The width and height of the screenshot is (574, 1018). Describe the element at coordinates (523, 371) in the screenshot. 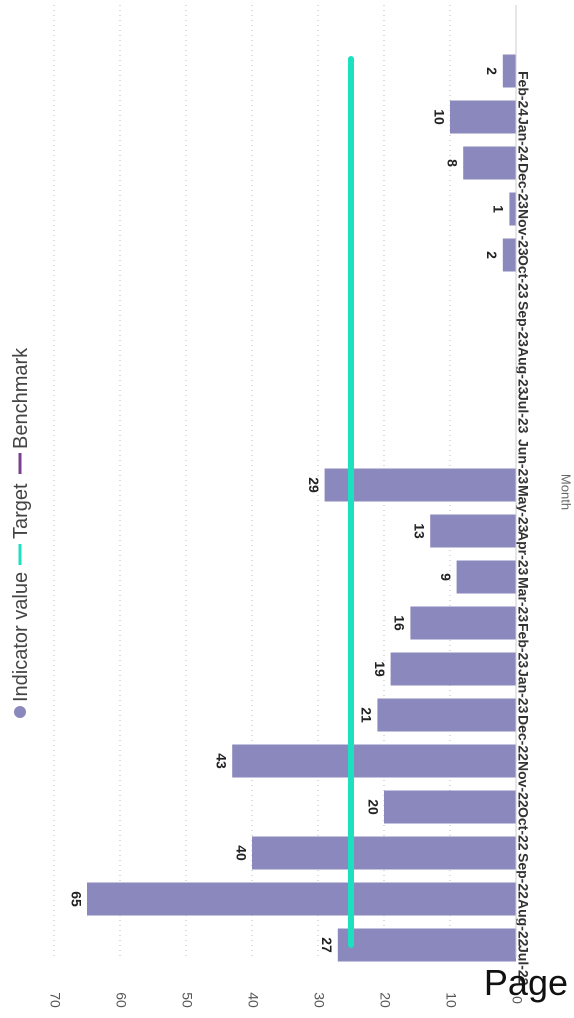

I see `category-label: Aug-23` at that location.